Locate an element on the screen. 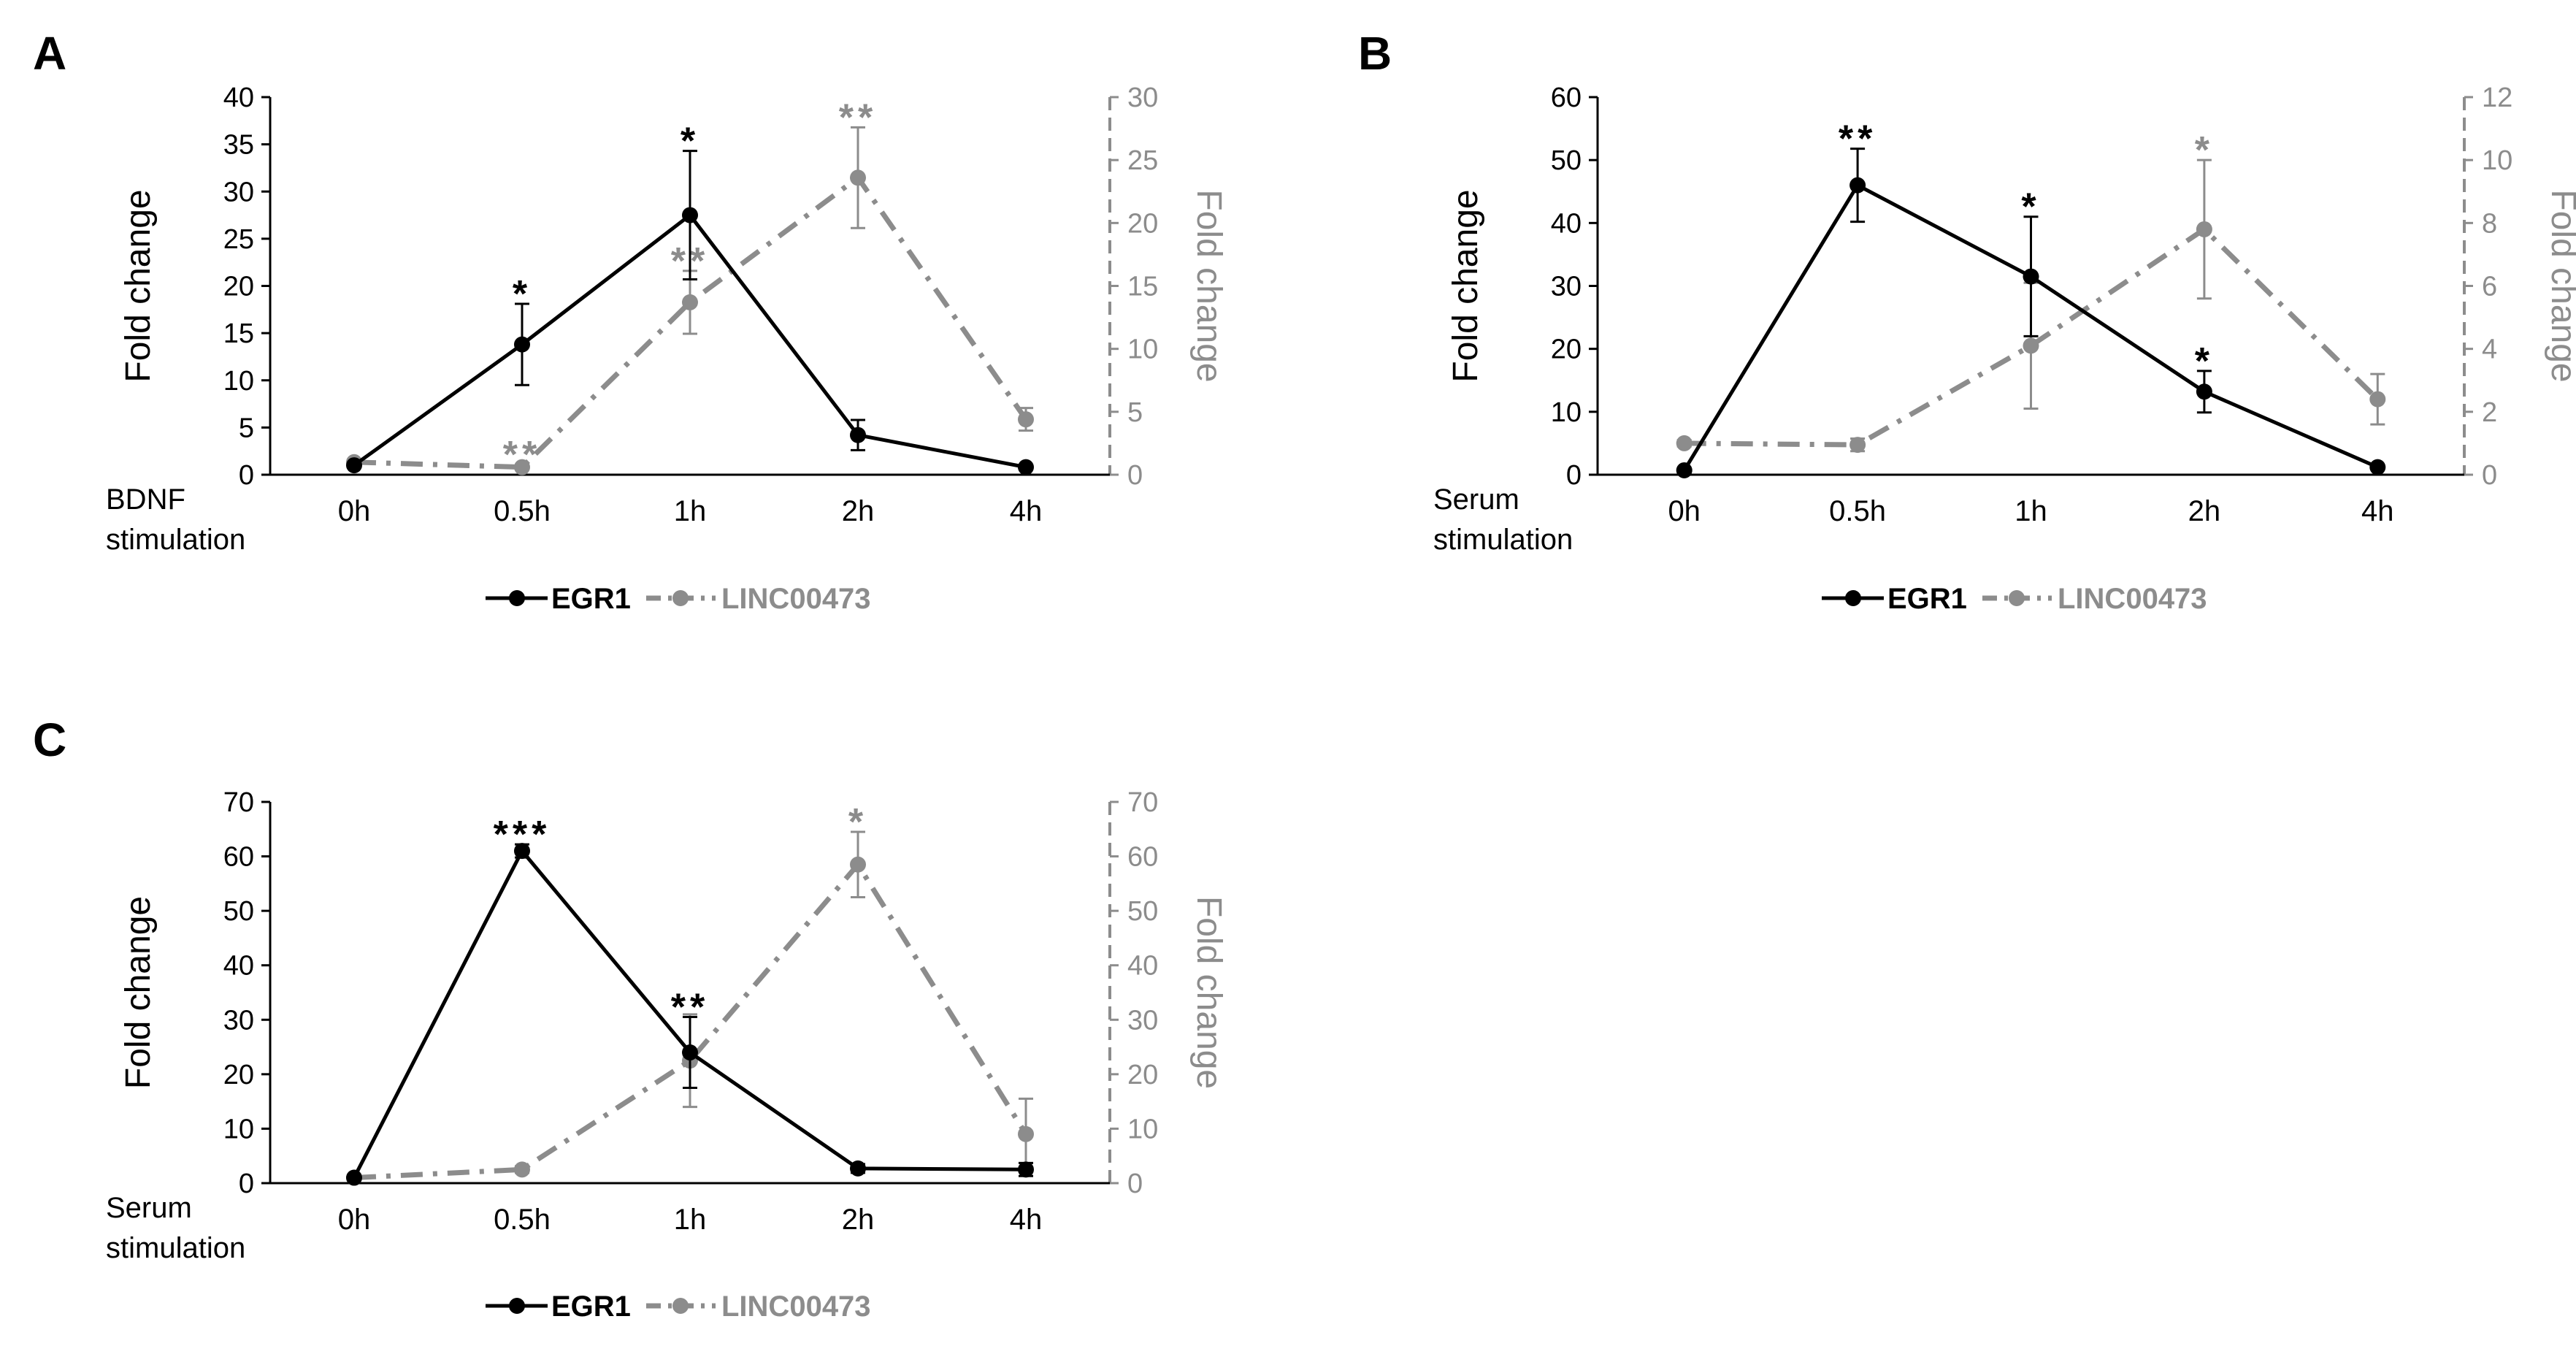  panel-letter: A is located at coordinates (49, 53).